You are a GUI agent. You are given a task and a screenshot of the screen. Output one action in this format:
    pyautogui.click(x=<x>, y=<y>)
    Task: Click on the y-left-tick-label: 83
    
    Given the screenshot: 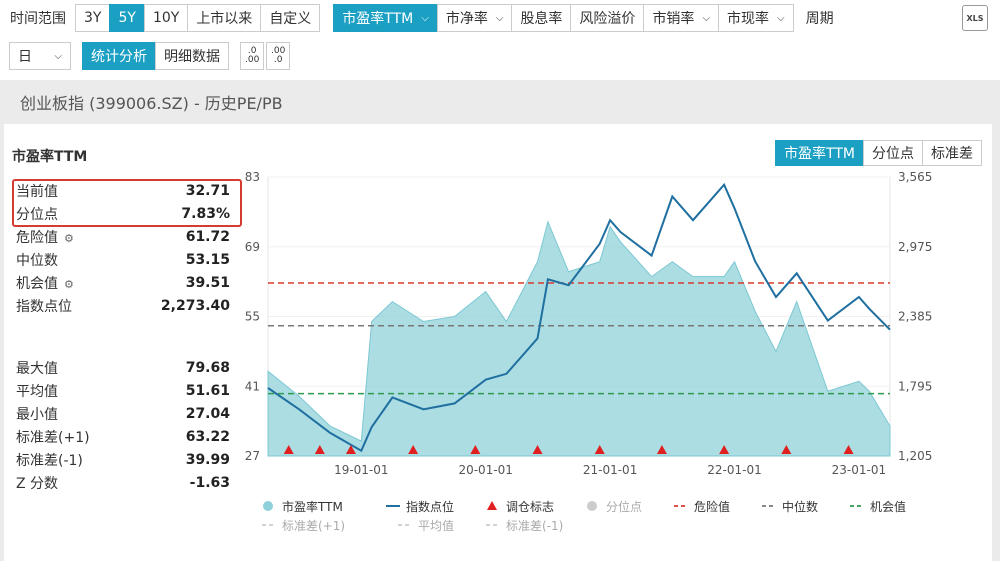 What is the action you would take?
    pyautogui.click(x=252, y=177)
    